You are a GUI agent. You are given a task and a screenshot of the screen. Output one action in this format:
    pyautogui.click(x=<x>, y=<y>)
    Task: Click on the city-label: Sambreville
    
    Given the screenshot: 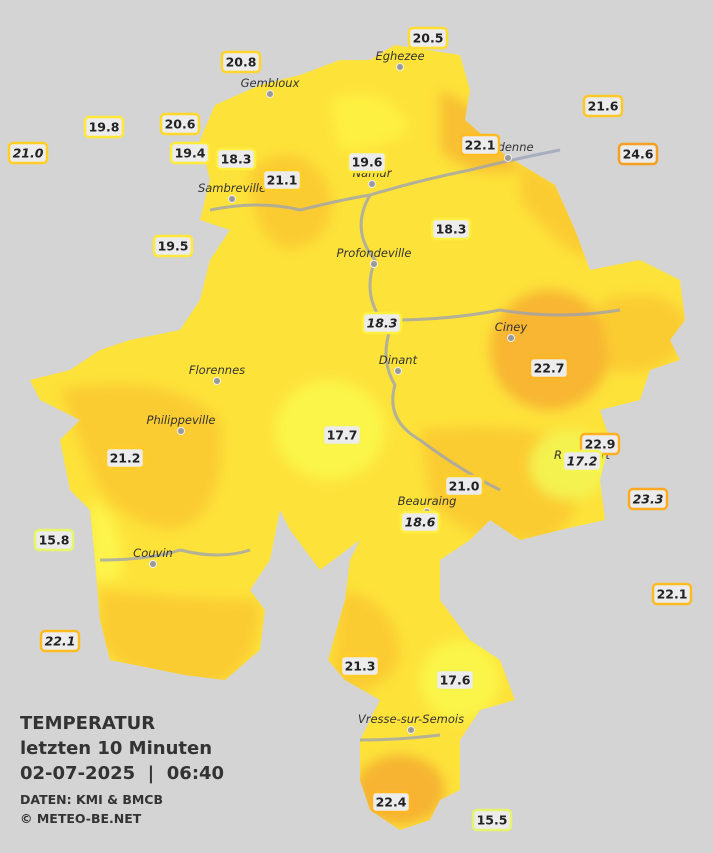 What is the action you would take?
    pyautogui.click(x=232, y=188)
    